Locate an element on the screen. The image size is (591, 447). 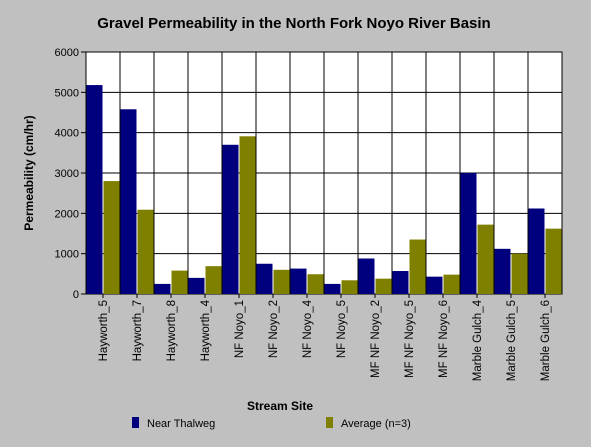
y-axis-label: Permeability (cm/hr) is located at coordinates (29, 172).